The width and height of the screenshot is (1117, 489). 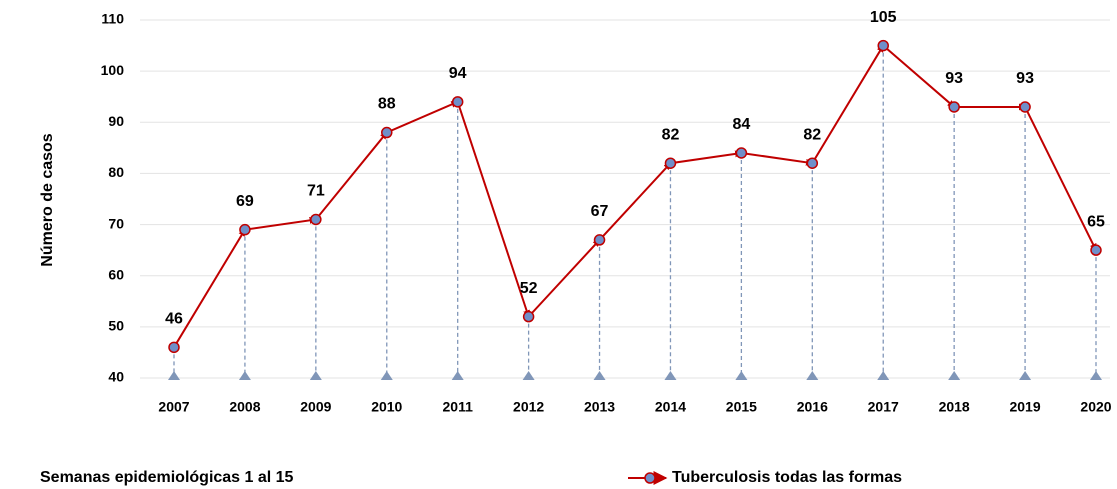 What do you see at coordinates (245, 201) in the screenshot?
I see `data-label: 69` at bounding box center [245, 201].